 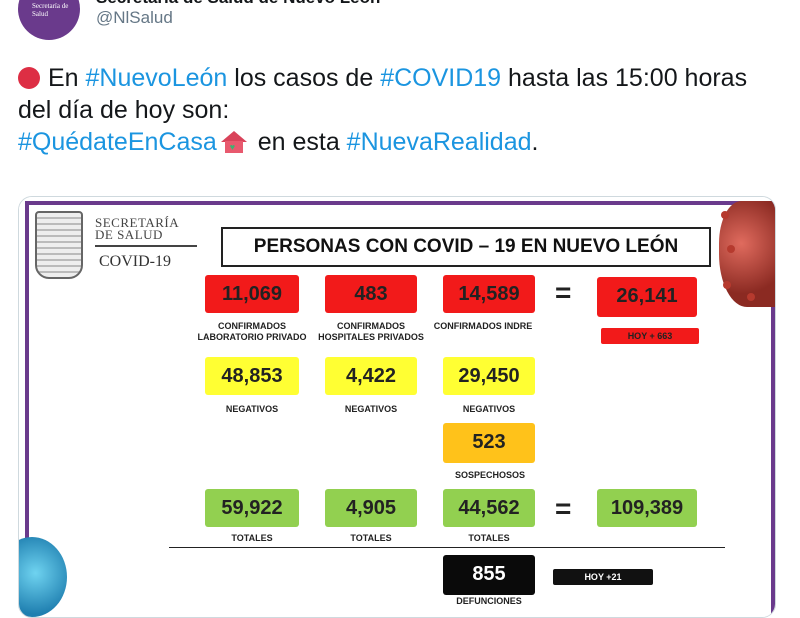 I want to click on totals-private-hospitals-caption: TOTALES, so click(x=371, y=538).